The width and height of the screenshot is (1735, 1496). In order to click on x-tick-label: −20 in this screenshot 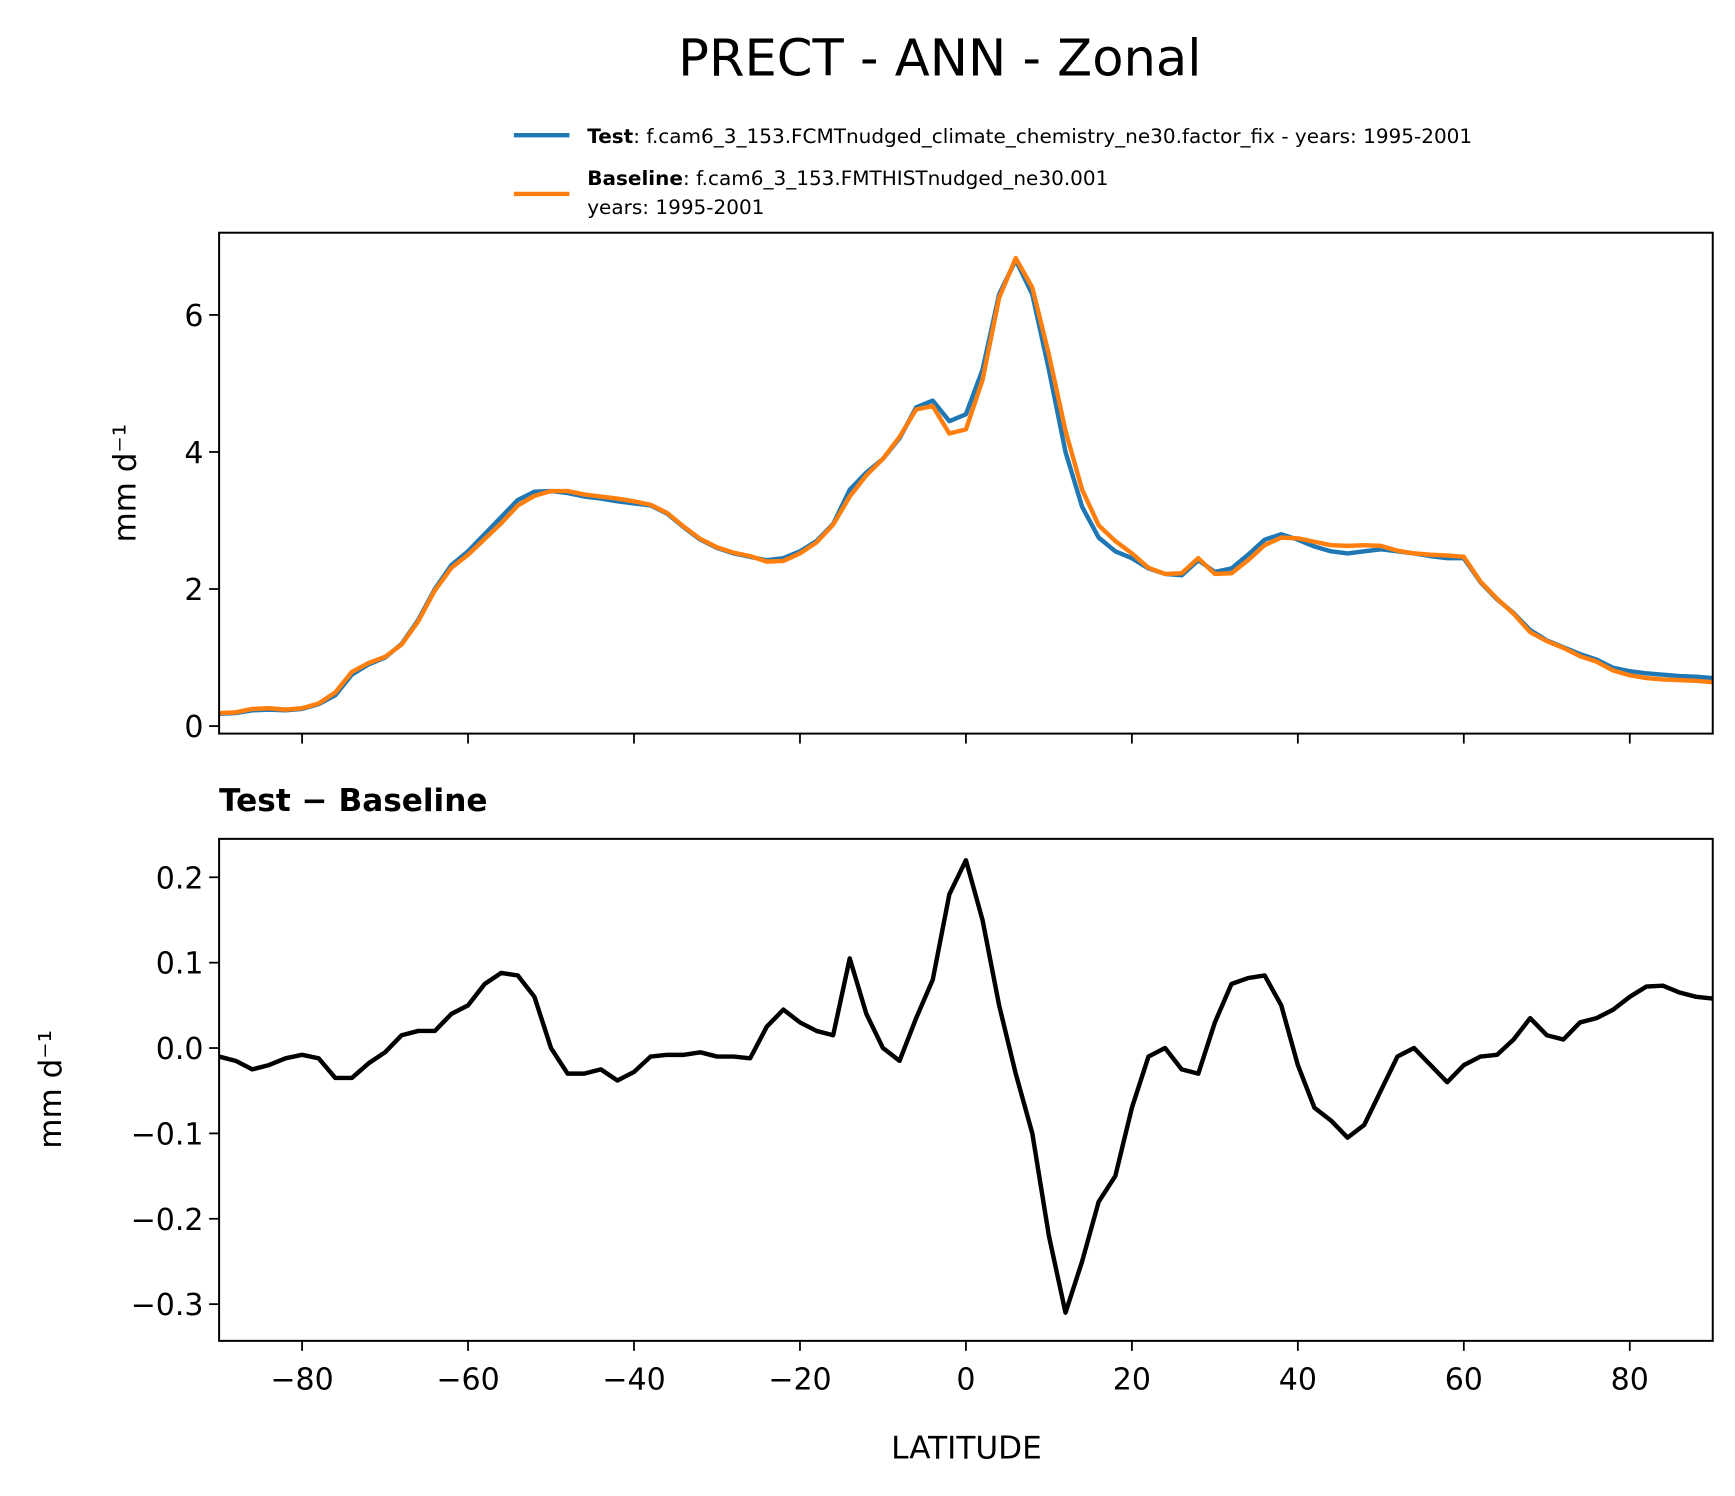, I will do `click(799, 1380)`.